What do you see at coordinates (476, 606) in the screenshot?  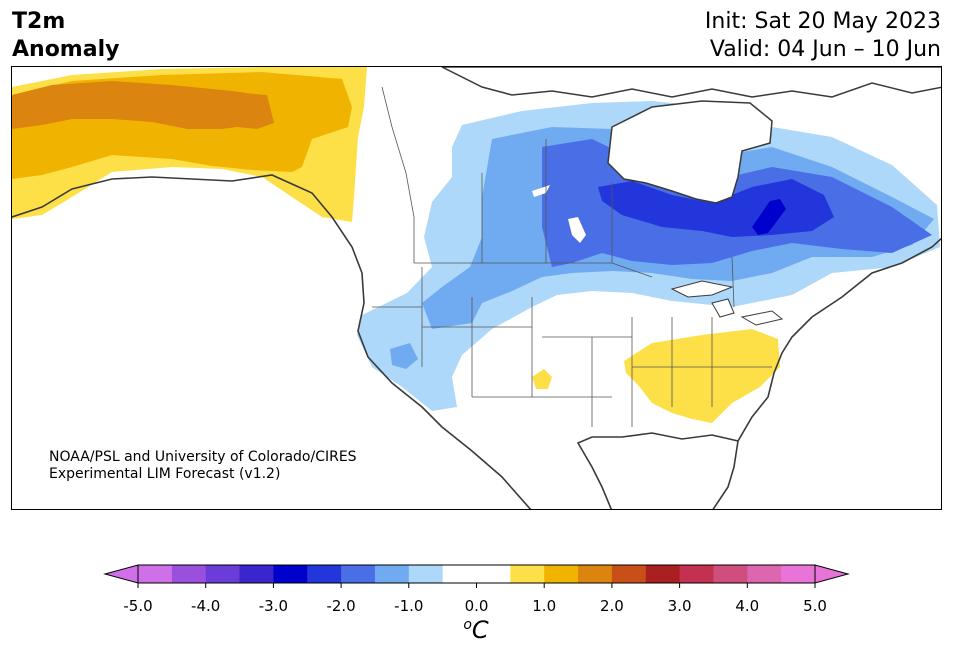 I see `colorbar-tick-label: 0.0` at bounding box center [476, 606].